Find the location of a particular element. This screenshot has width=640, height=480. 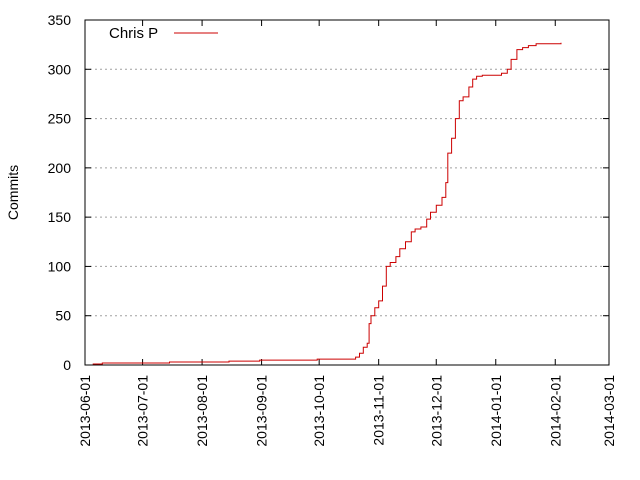

y-tick-label: 300 is located at coordinates (60, 69).